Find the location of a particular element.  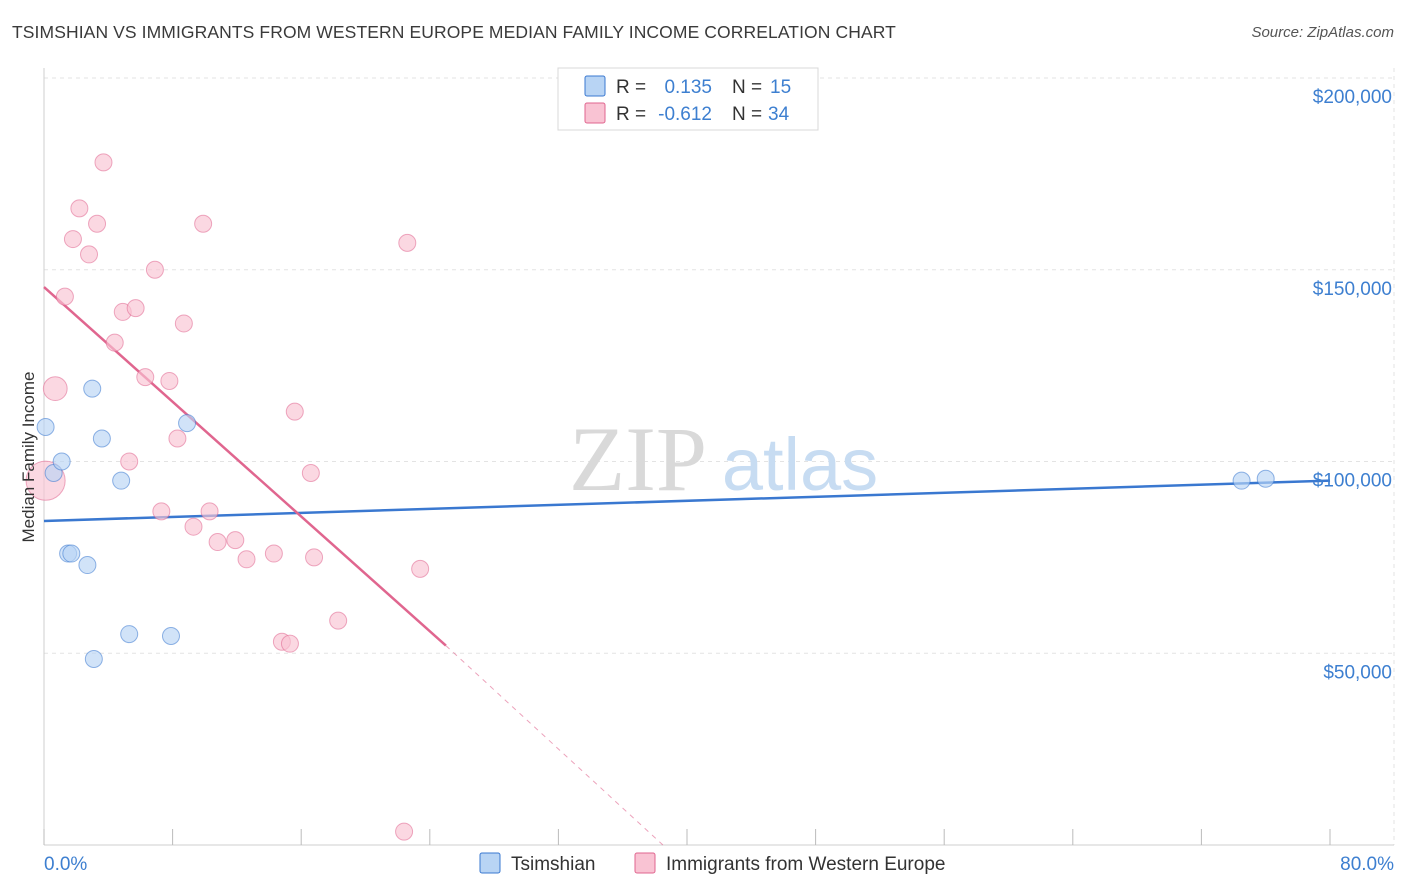

trendline-immigrants is located at coordinates (245, 466).